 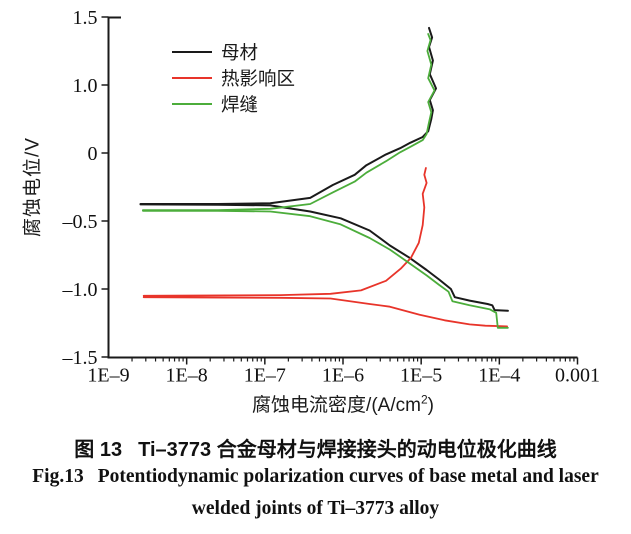 What do you see at coordinates (85, 18) in the screenshot?
I see `y-tick-label: 1.5` at bounding box center [85, 18].